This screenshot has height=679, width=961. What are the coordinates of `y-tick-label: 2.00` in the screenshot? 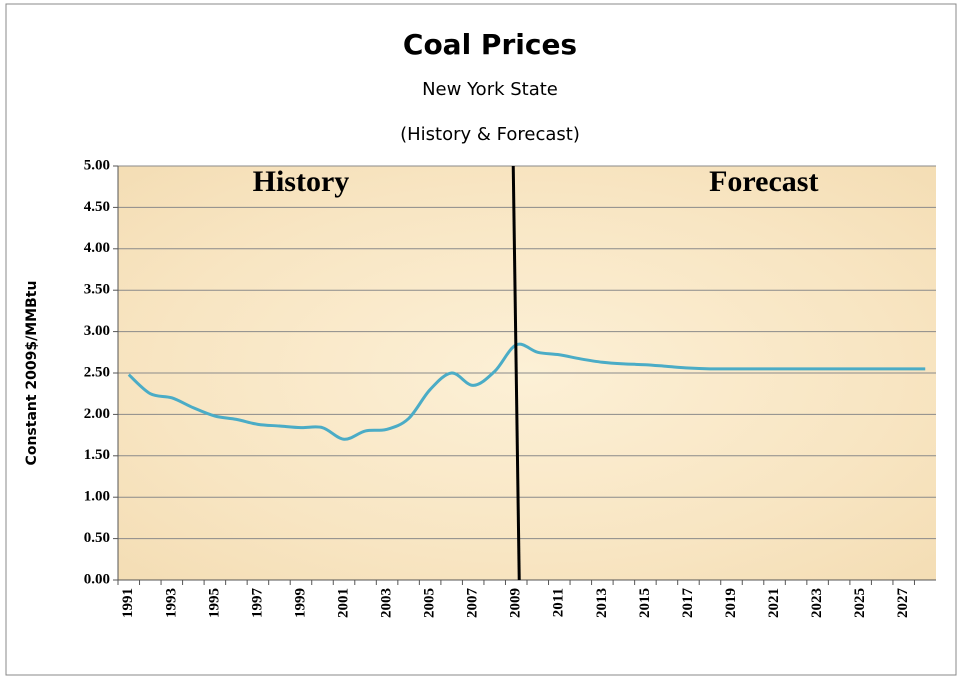 It's located at (97, 414).